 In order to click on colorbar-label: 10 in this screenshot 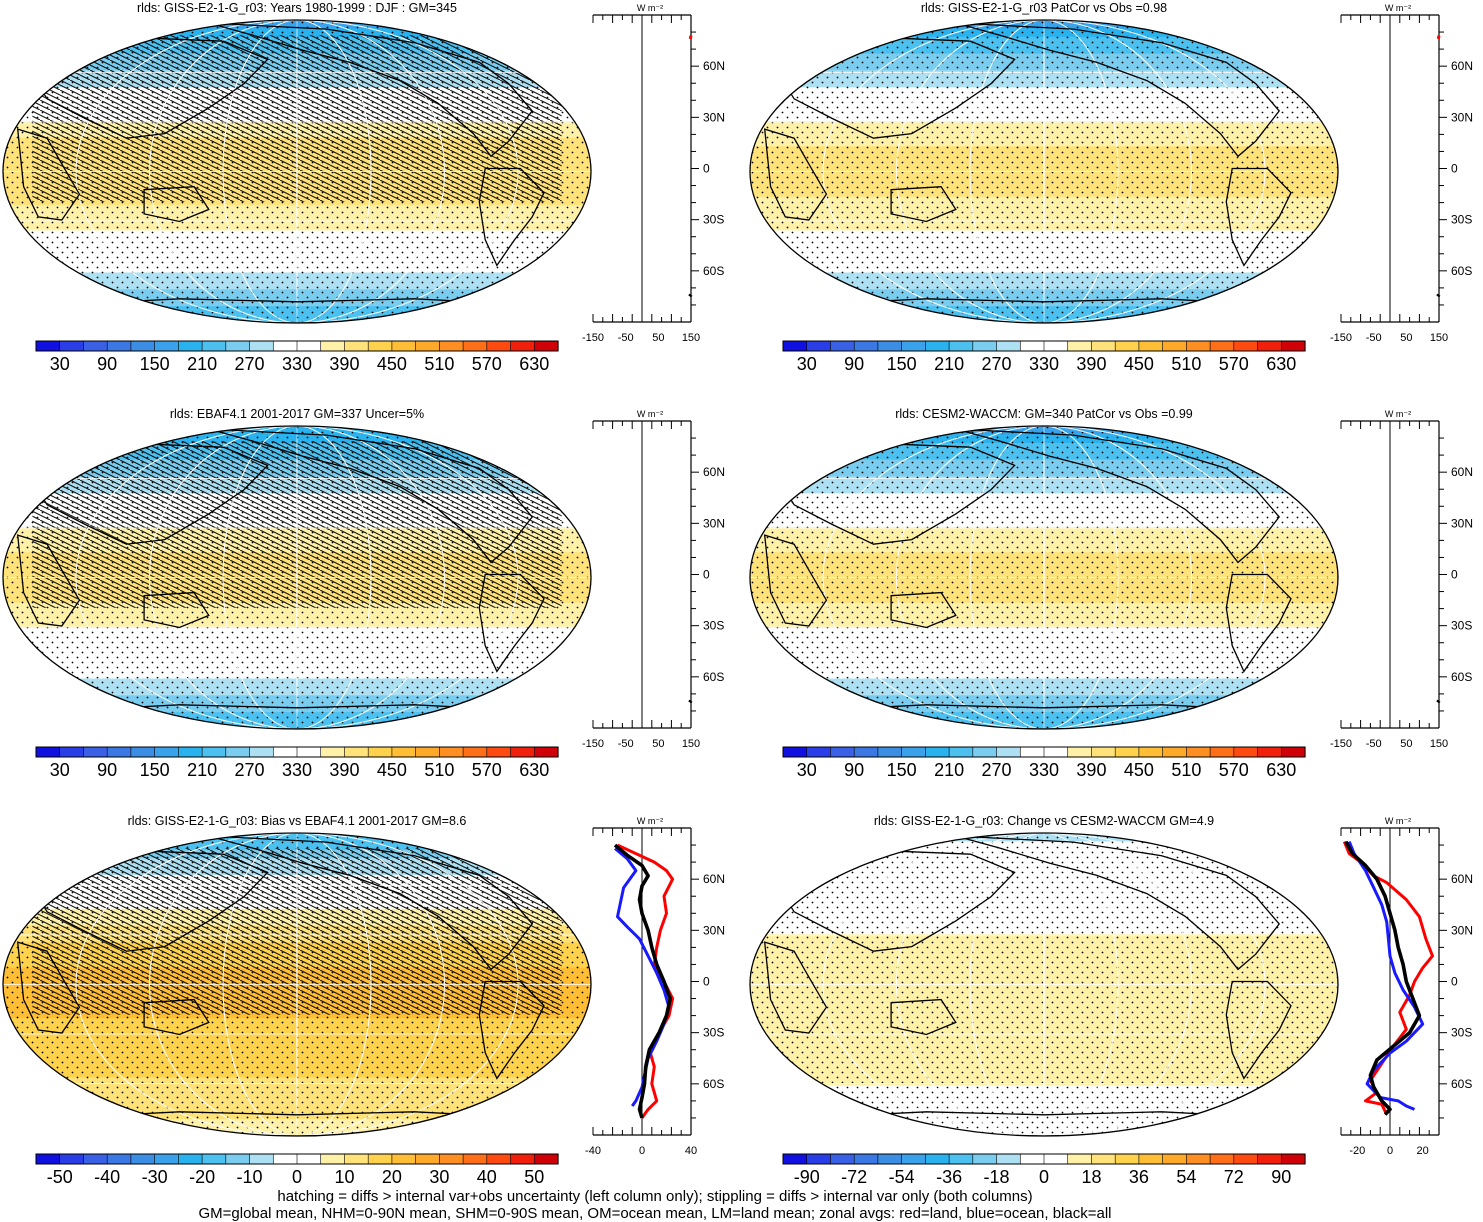, I will do `click(344, 1177)`.